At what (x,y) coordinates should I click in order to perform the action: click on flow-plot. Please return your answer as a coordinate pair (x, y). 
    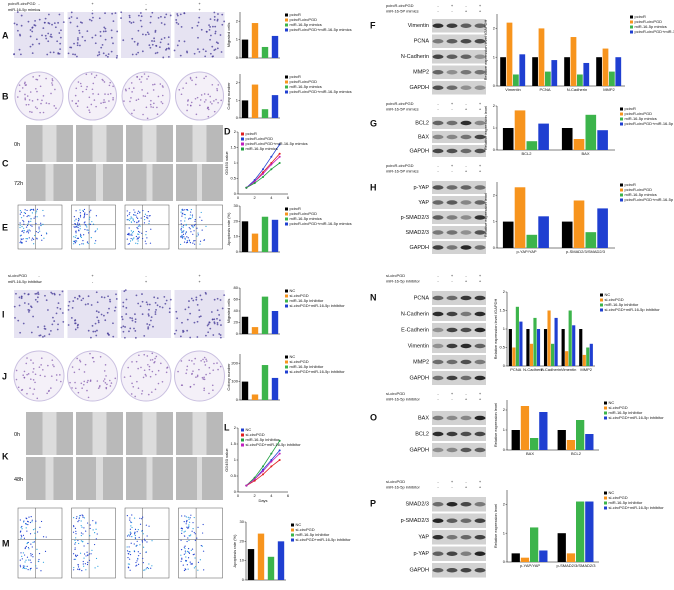
    Looking at the image, I should click on (147, 227).